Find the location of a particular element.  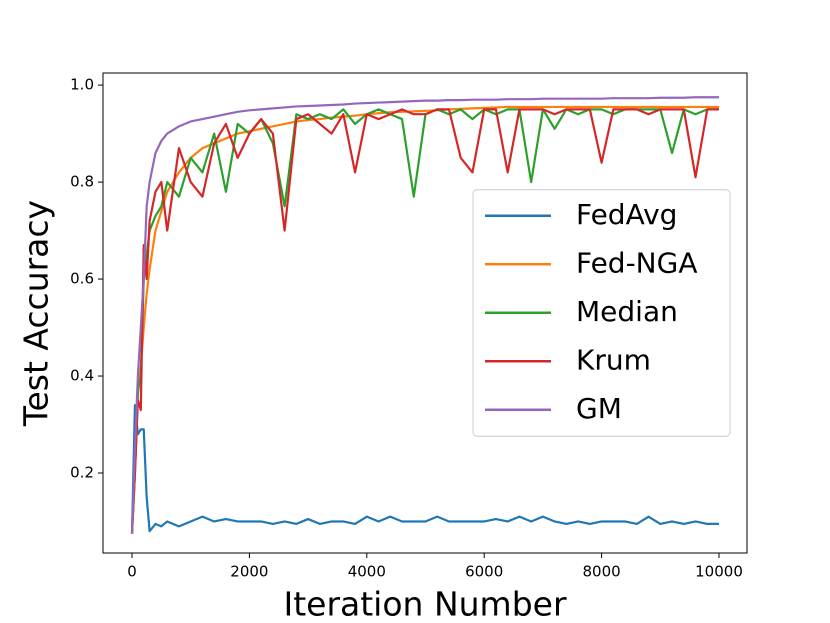

y-tick-label: 0.6 is located at coordinates (82, 279).